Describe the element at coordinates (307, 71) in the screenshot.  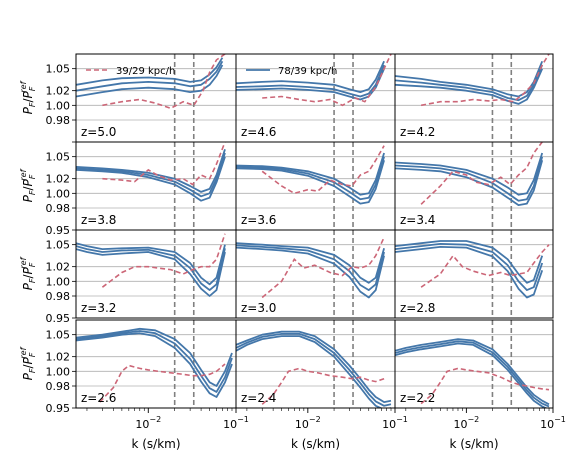
I see `legend-blue-label: 78/39 kpc/h` at that location.